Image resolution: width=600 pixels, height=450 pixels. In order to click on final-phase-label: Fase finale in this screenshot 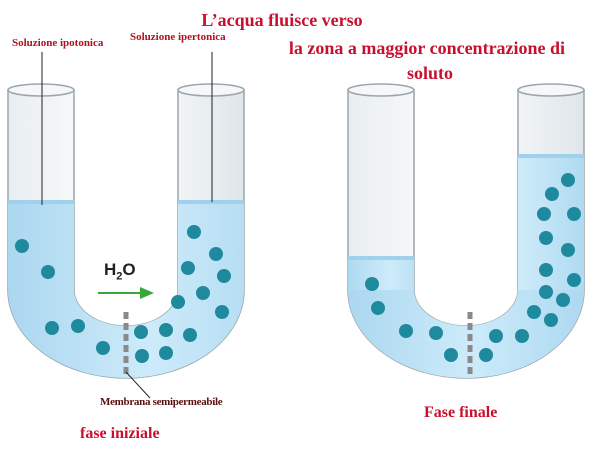, I will do `click(461, 412)`.